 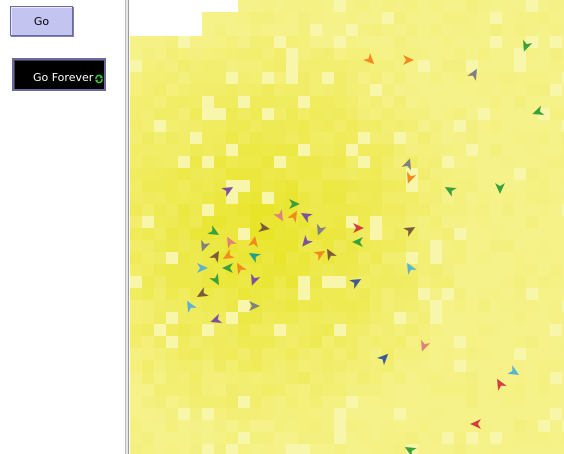 I want to click on go-button: Go, so click(x=41, y=21).